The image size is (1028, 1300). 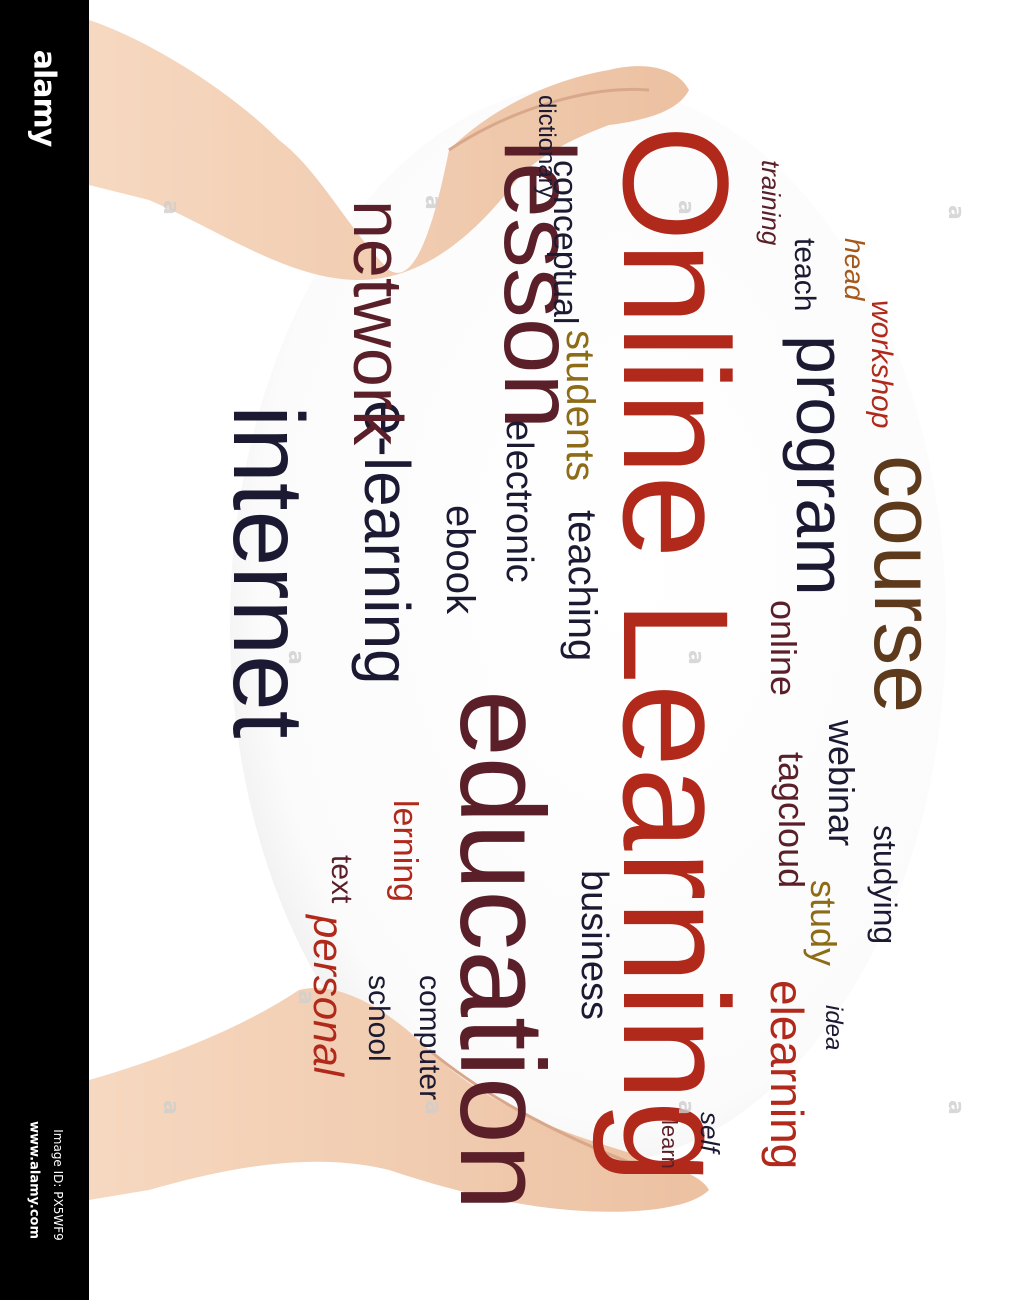 I want to click on word-webinar: webinar, so click(x=841, y=782).